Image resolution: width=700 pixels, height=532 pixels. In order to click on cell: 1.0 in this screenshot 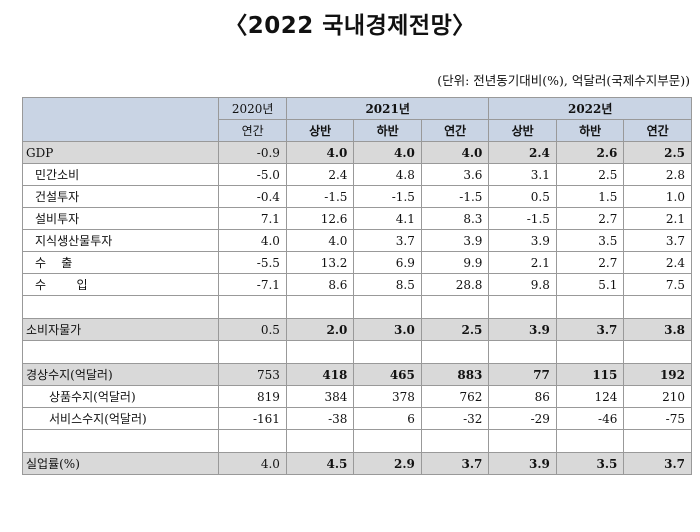, I will do `click(657, 196)`.